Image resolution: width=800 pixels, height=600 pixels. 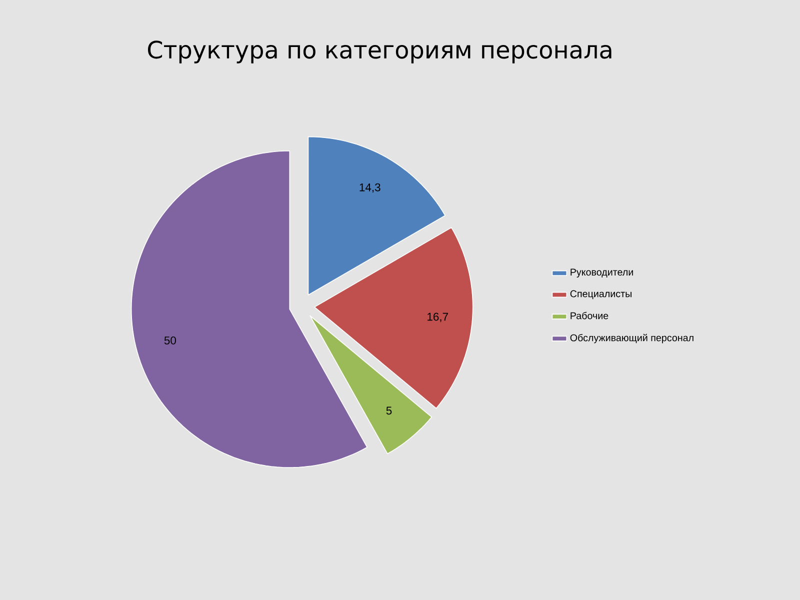 I want to click on data-label: 50, so click(x=170, y=340).